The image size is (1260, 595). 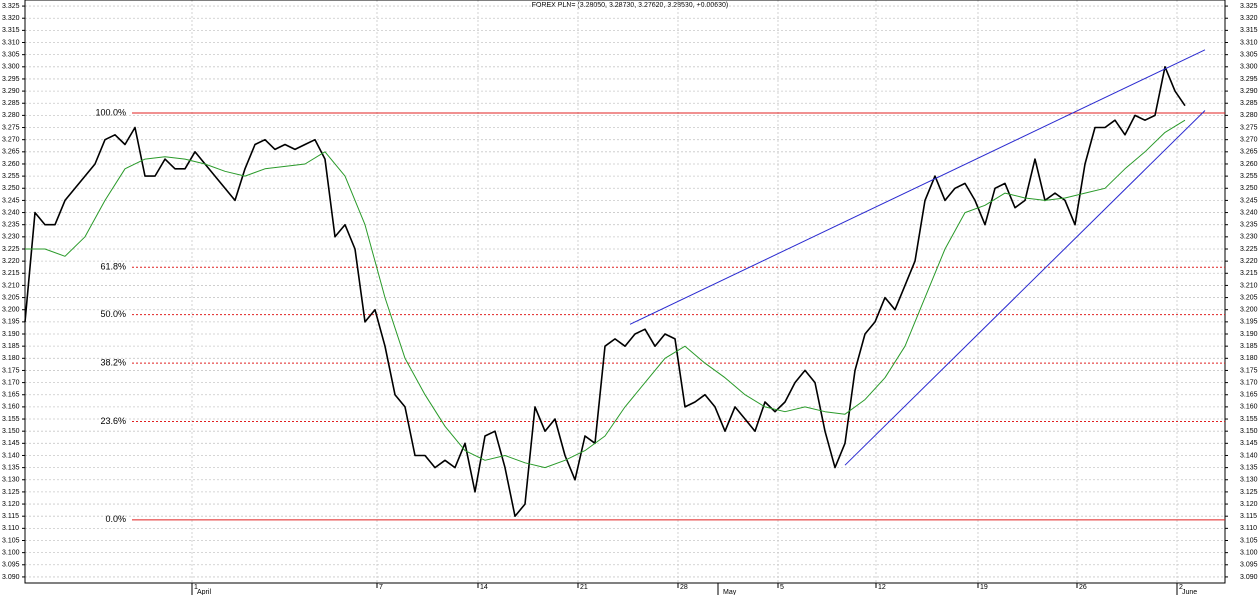 I want to click on x-tick-label: 2, so click(x=1181, y=587).